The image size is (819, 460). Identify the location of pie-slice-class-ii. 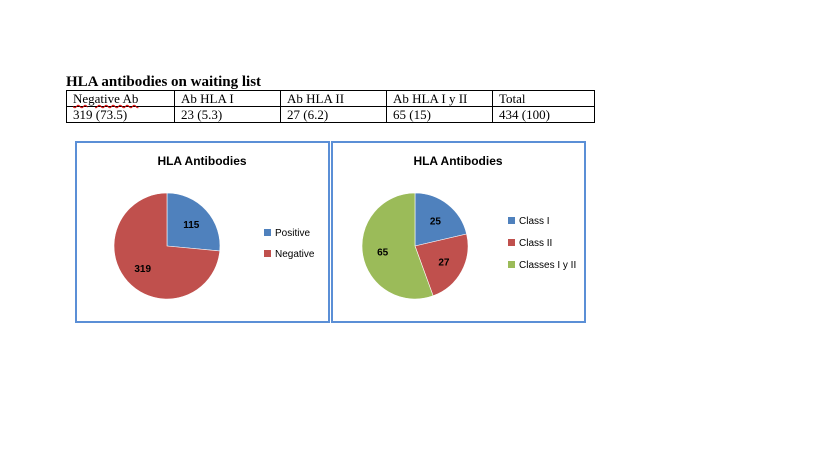
(441, 265).